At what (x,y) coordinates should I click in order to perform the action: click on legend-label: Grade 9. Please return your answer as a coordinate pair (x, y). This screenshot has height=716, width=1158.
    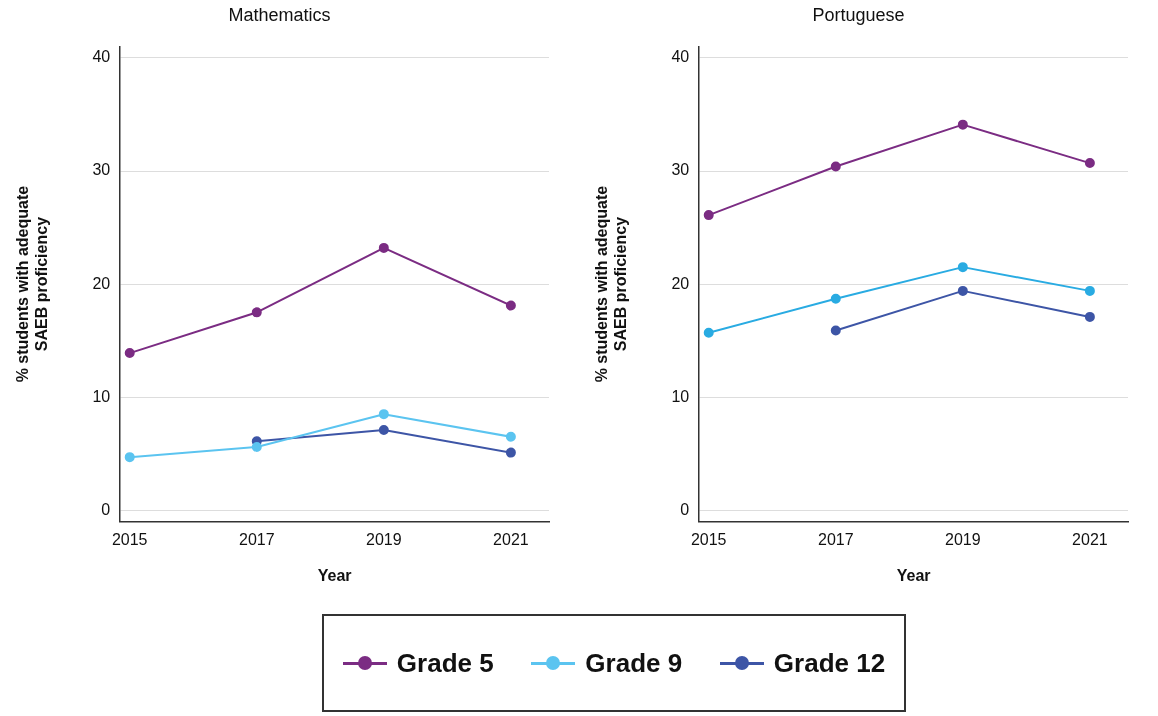
    Looking at the image, I should click on (634, 663).